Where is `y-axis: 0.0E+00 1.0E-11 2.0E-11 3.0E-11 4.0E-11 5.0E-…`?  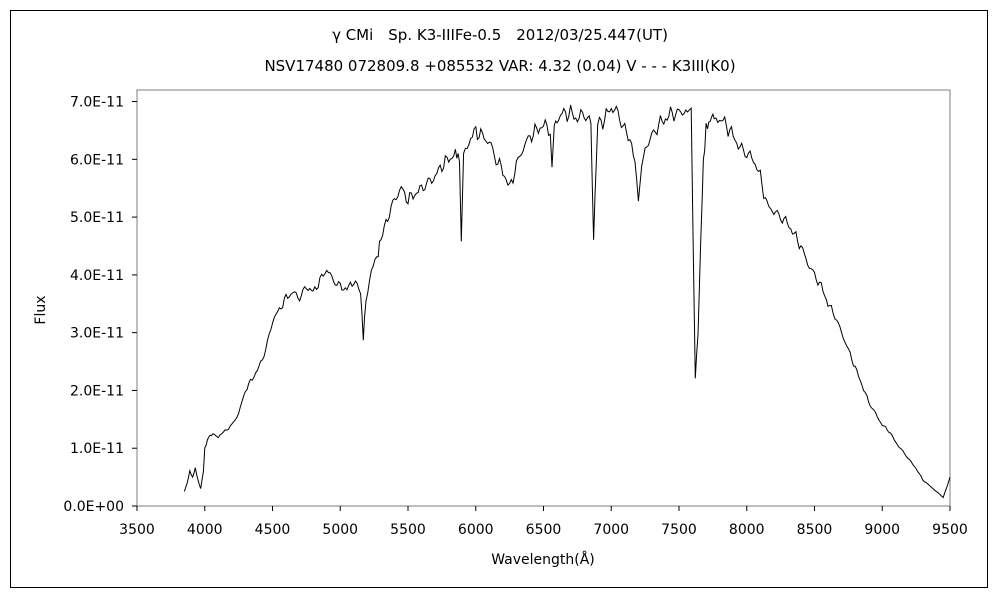
y-axis: 0.0E+00 1.0E-11 2.0E-11 3.0E-11 4.0E-11 5.0E-… is located at coordinates (100, 305).